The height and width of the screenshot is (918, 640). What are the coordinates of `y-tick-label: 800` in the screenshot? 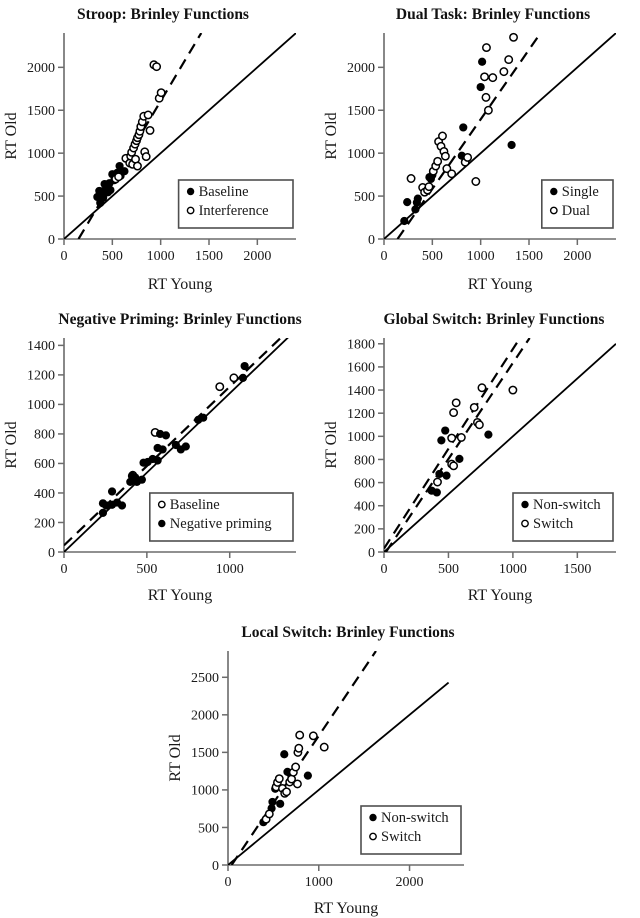 It's located at (44, 435).